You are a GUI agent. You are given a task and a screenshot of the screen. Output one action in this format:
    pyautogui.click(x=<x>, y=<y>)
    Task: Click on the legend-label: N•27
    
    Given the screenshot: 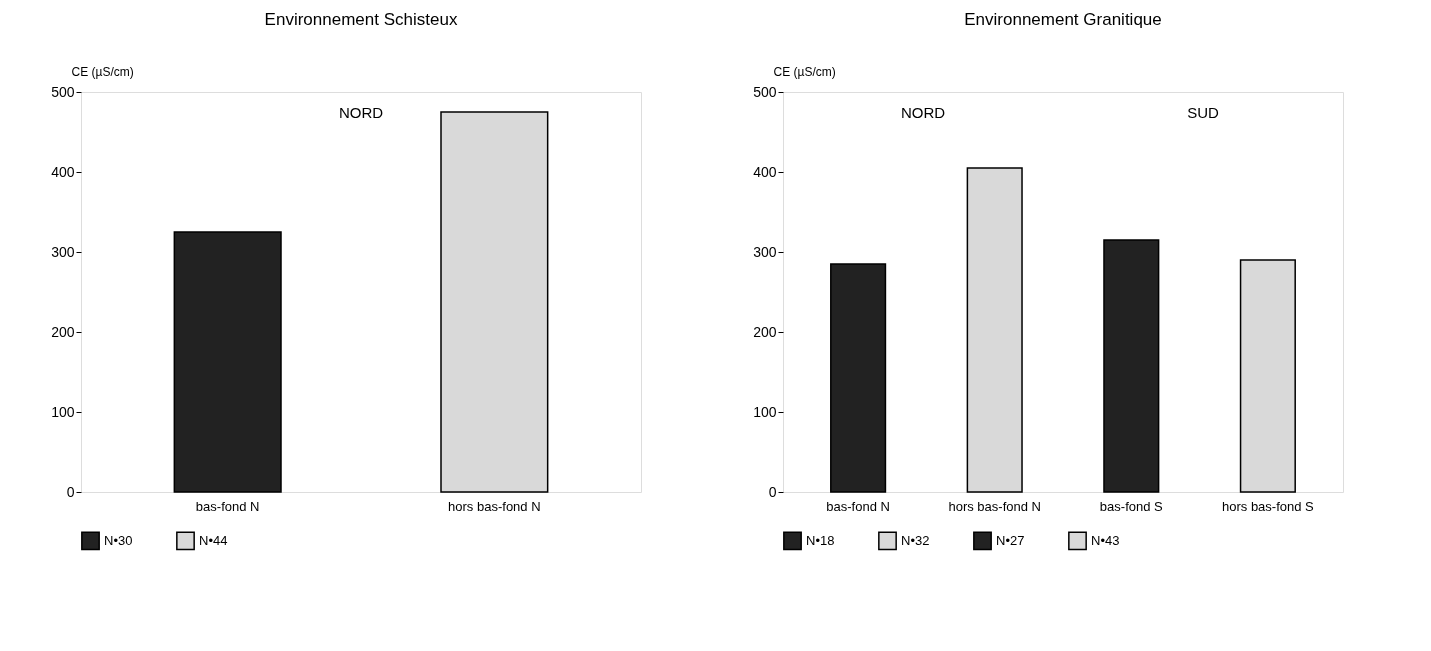 What is the action you would take?
    pyautogui.click(x=1010, y=540)
    